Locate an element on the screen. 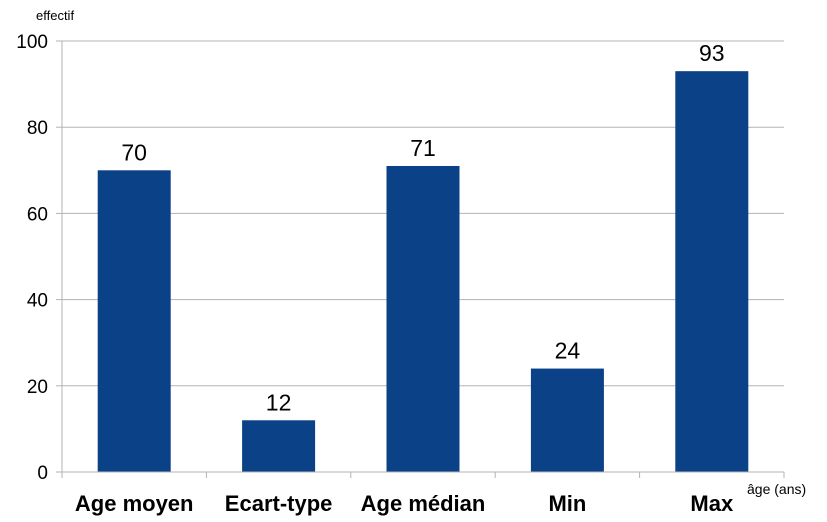 The image size is (827, 522). y-tick-label: 40 is located at coordinates (37, 301).